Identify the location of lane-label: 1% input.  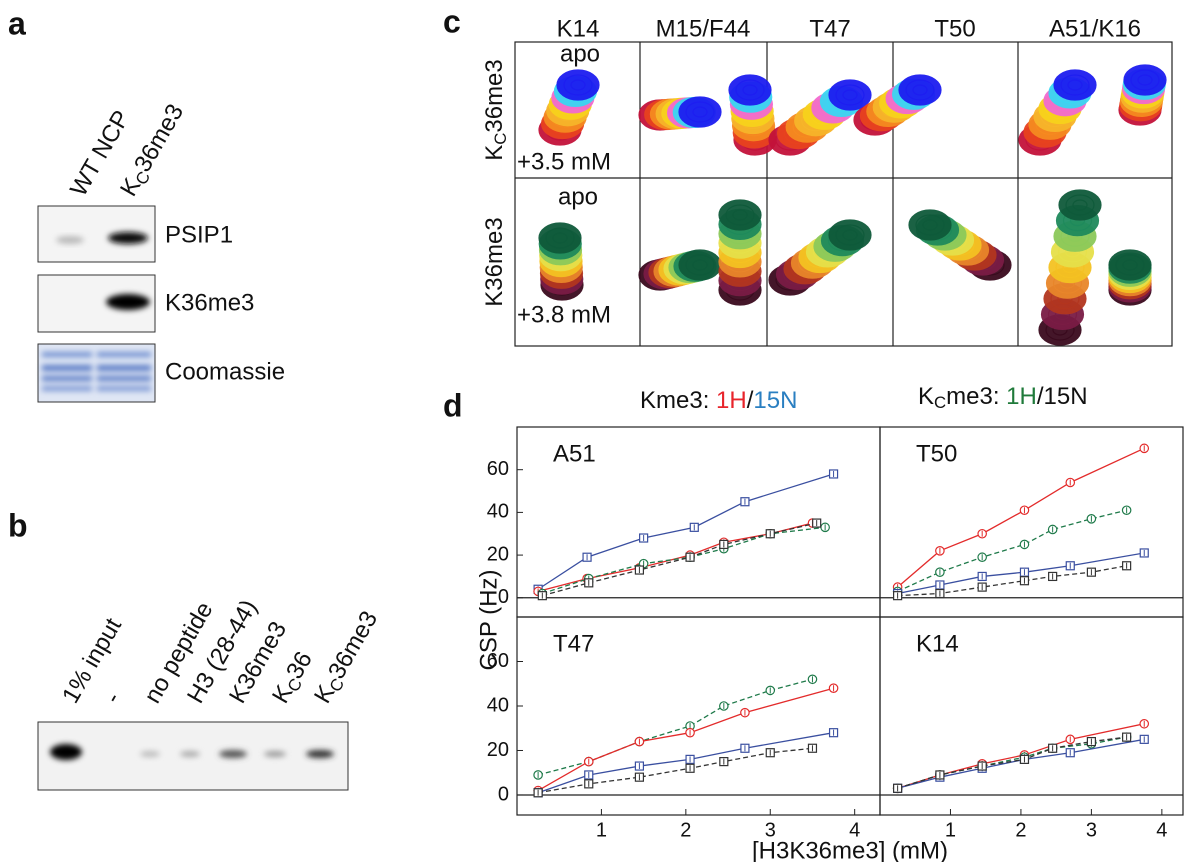
(92, 660).